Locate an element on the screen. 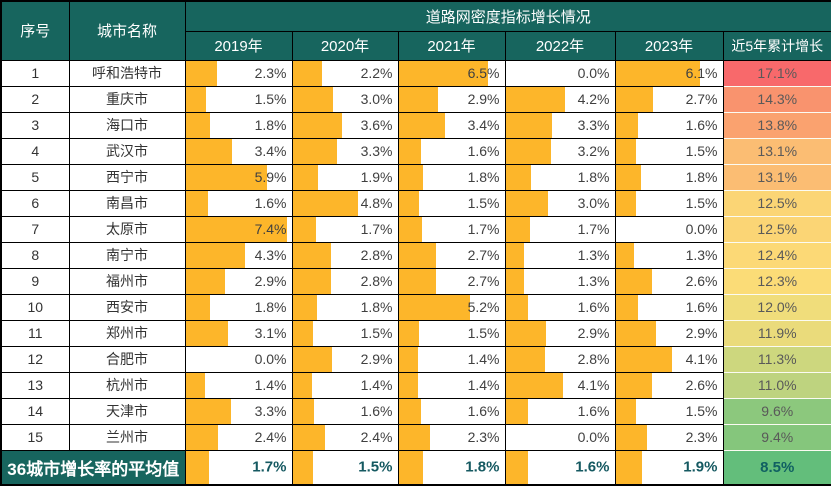  value-label: 6.5% is located at coordinates (483, 73).